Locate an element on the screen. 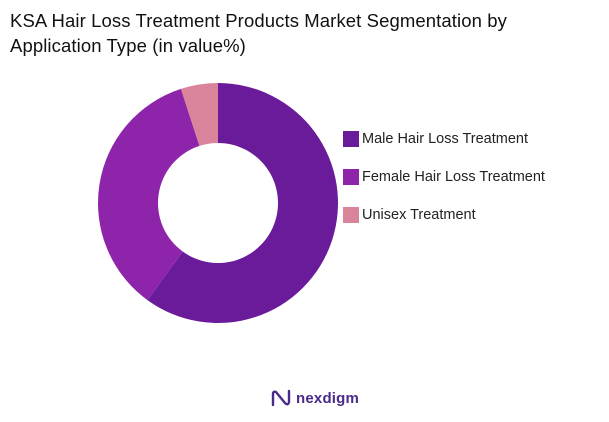 This screenshot has width=609, height=422. legend-item-female: Female Hair Loss Treatment is located at coordinates (473, 177).